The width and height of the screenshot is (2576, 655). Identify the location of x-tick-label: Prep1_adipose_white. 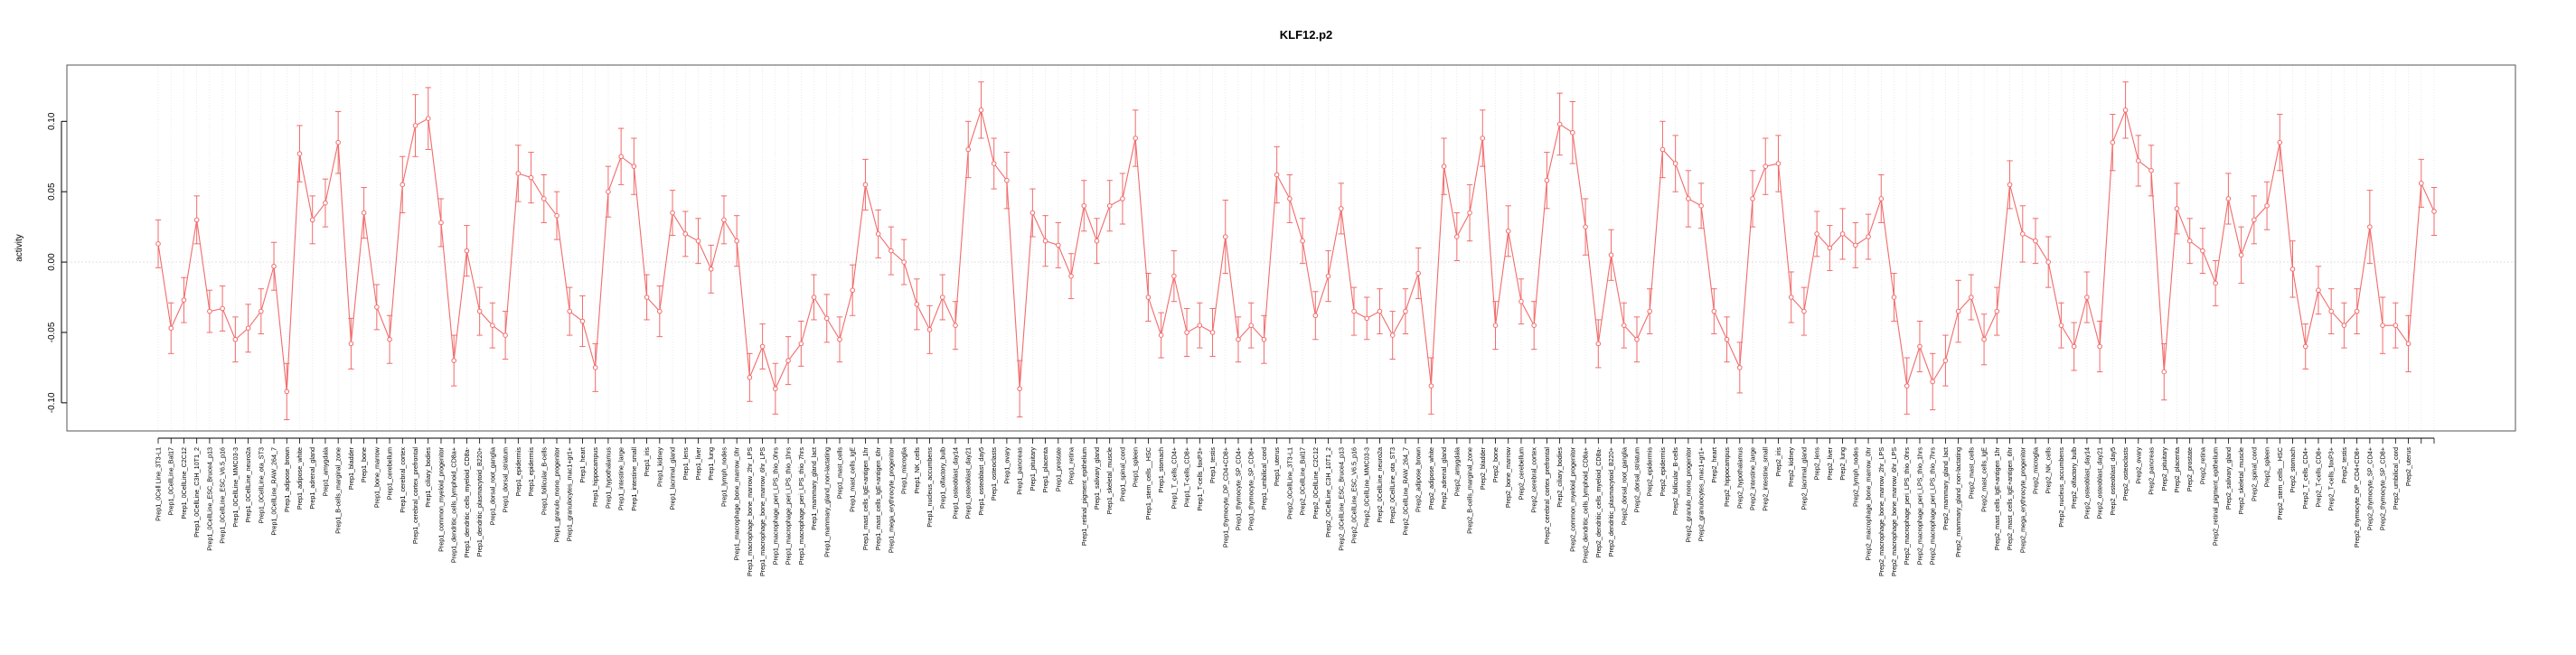
(300, 478).